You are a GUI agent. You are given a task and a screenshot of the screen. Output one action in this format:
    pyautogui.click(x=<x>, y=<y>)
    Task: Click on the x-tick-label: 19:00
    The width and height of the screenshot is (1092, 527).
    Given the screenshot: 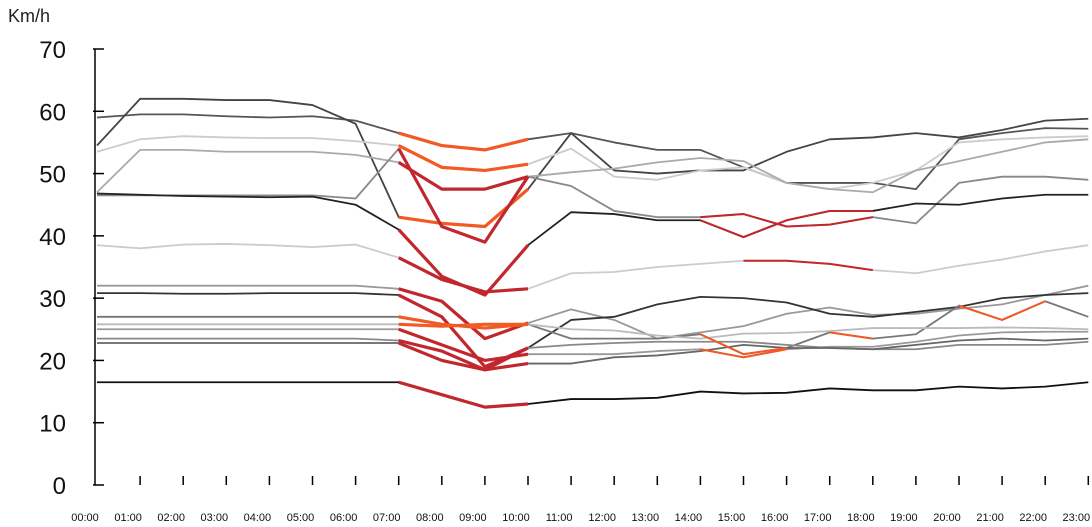 What is the action you would take?
    pyautogui.click(x=904, y=518)
    